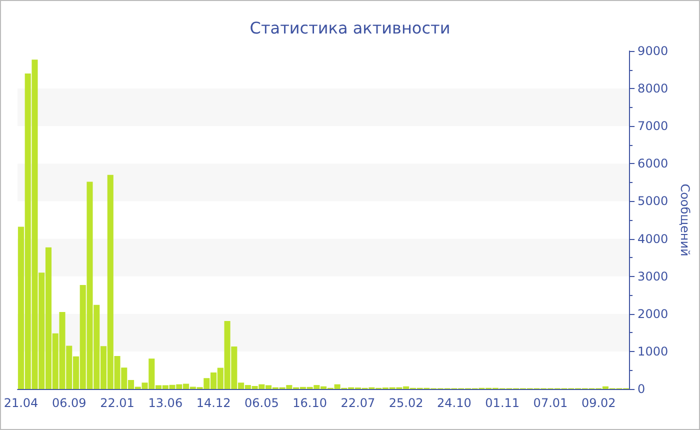  What do you see at coordinates (165, 403) in the screenshot?
I see `x-tick-label: 13.06` at bounding box center [165, 403].